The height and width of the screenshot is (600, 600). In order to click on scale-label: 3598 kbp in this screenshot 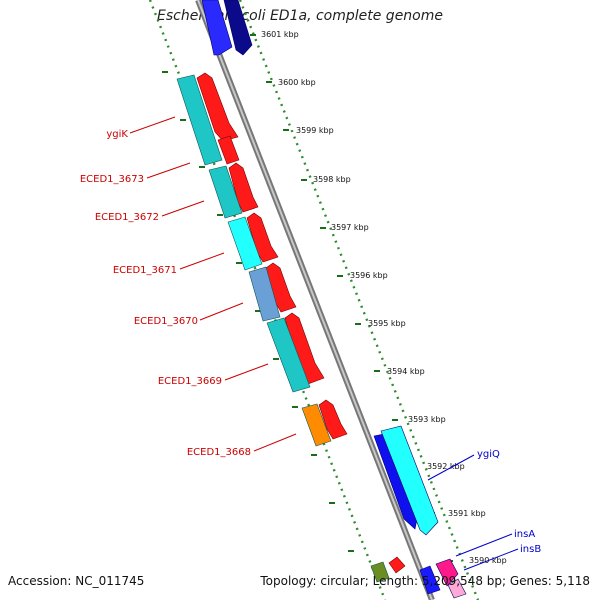, I will do `click(332, 179)`.